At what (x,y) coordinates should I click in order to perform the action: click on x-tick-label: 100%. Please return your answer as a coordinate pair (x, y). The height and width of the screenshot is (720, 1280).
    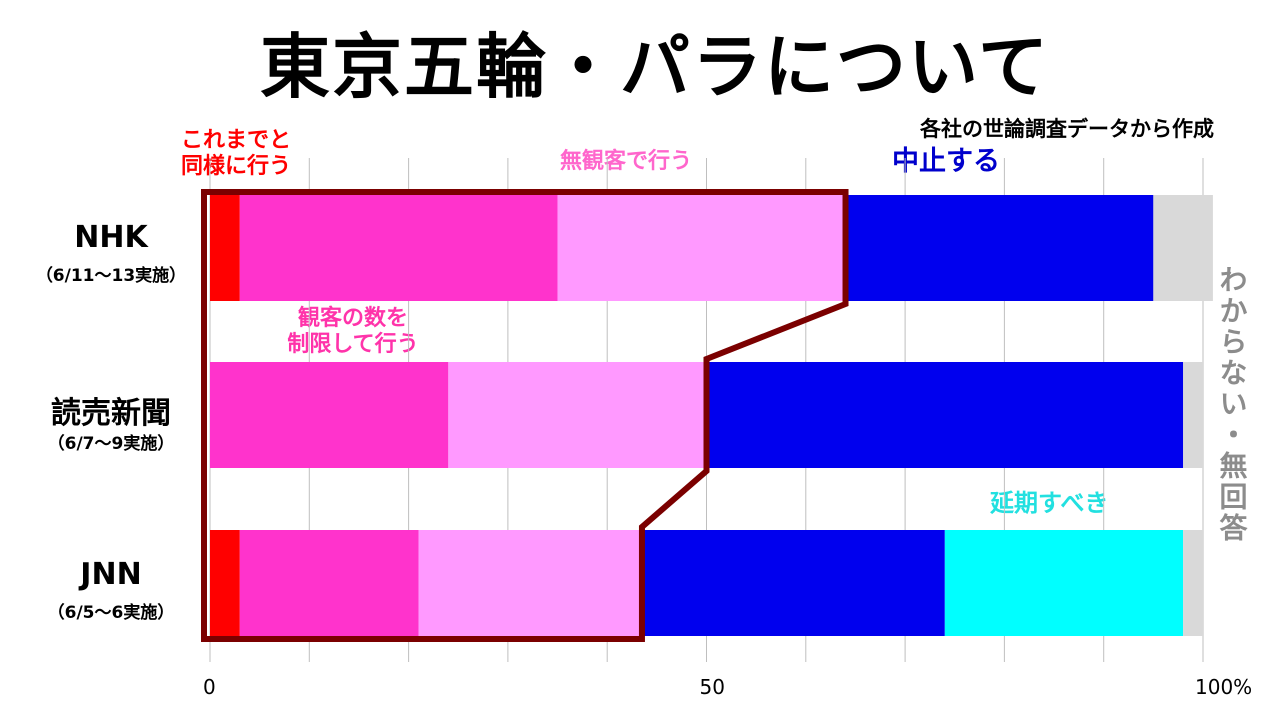
    Looking at the image, I should click on (1224, 687).